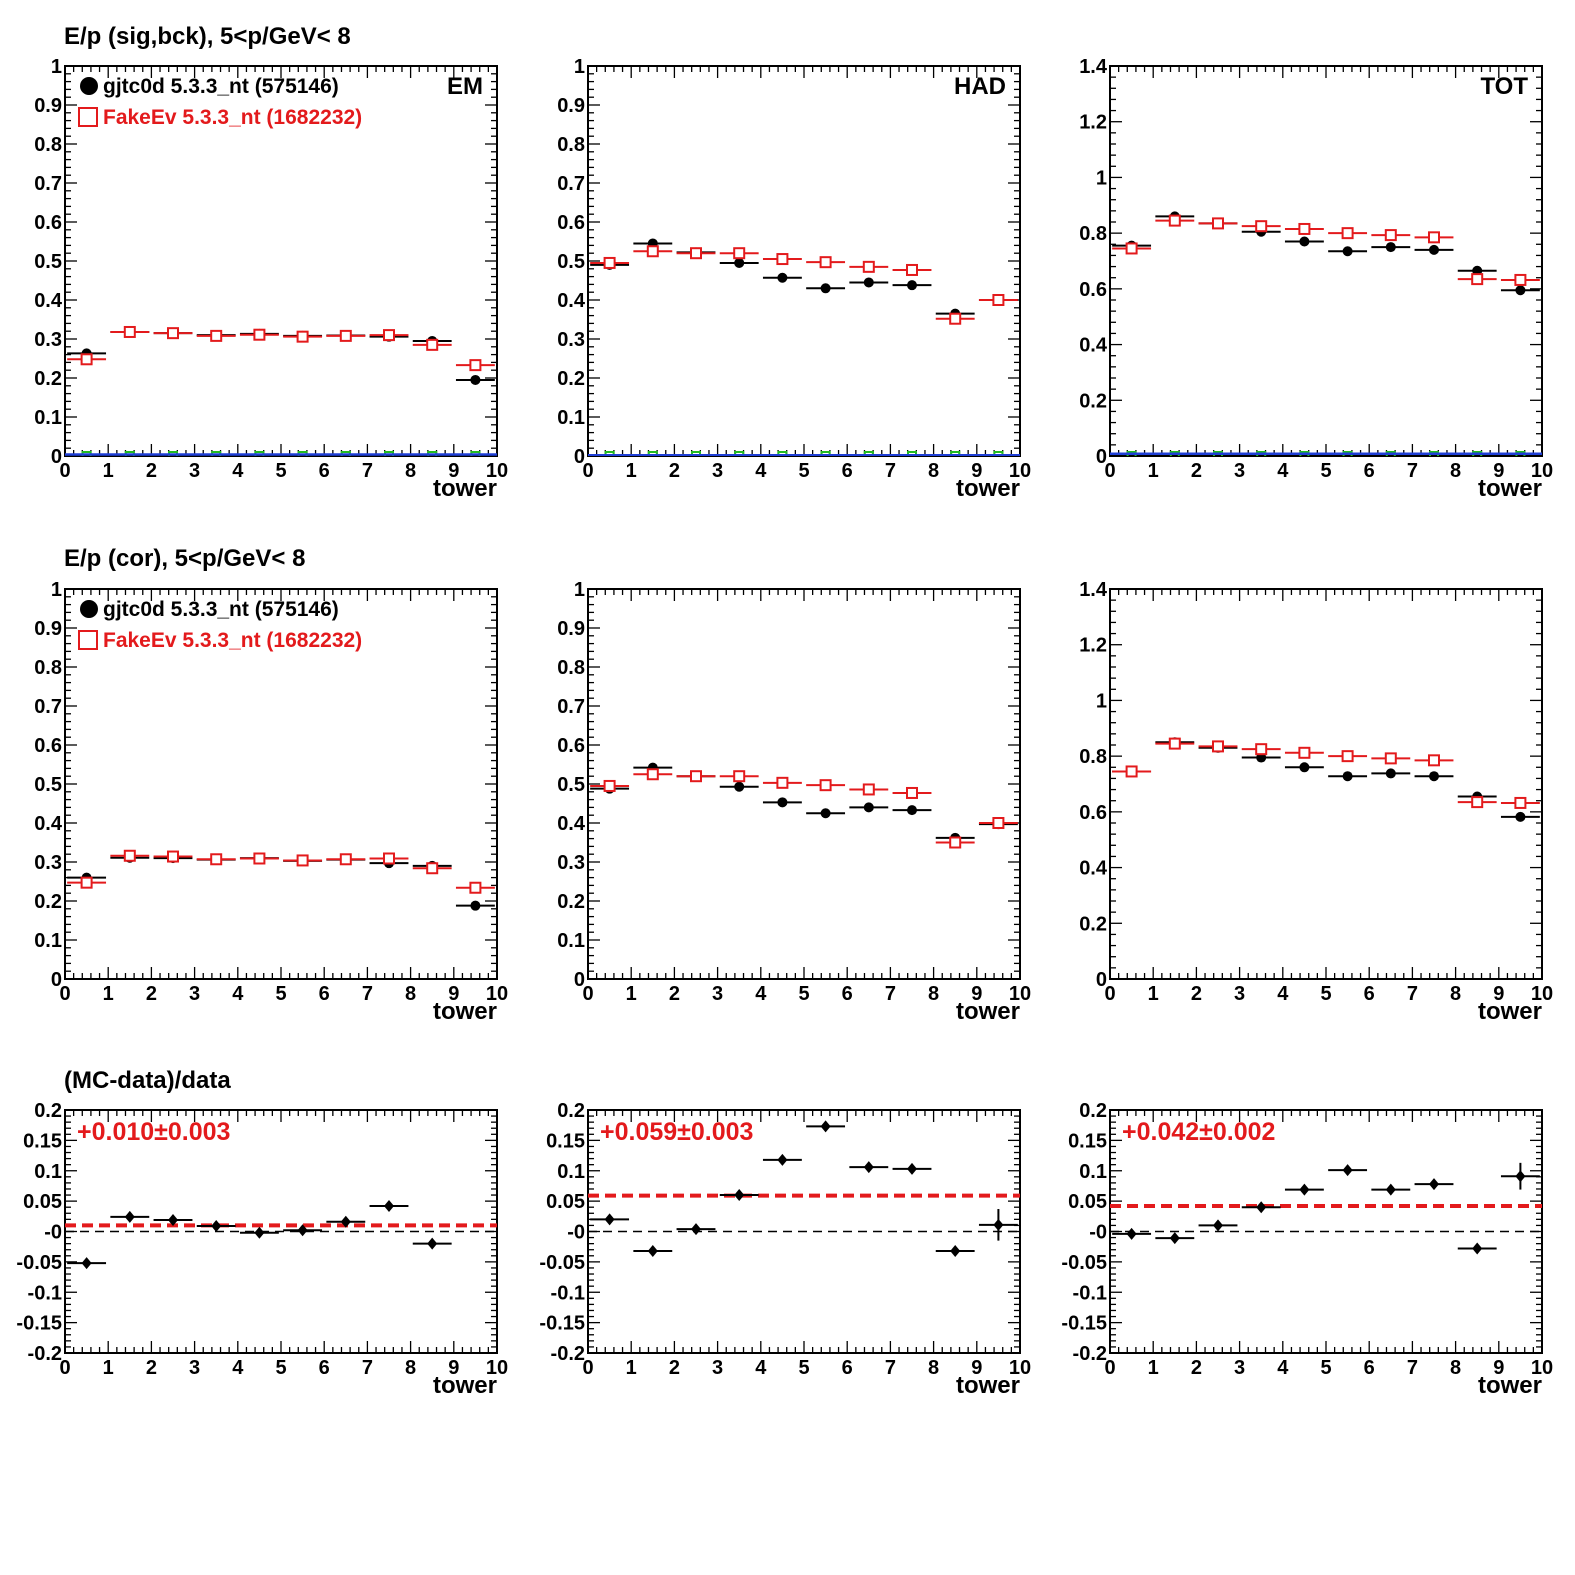 The height and width of the screenshot is (1575, 1575). I want to click on fit-result-label: +0.059±0.003, so click(676, 1132).